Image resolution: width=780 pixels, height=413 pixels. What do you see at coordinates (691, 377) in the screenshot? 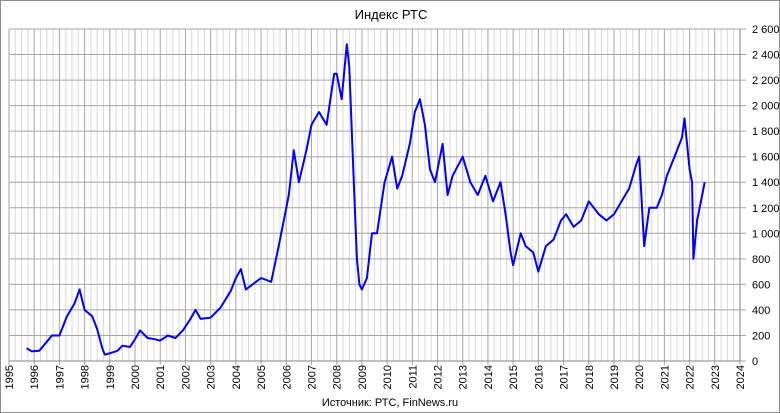
I see `x-tick-label: 2022` at bounding box center [691, 377].